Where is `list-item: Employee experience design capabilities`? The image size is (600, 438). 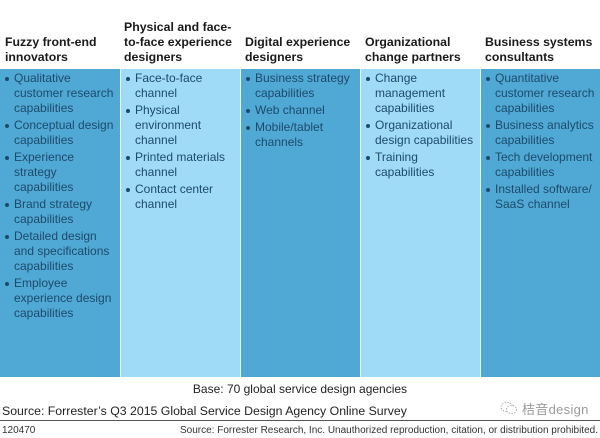 list-item: Employee experience design capabilities is located at coordinates (60, 298).